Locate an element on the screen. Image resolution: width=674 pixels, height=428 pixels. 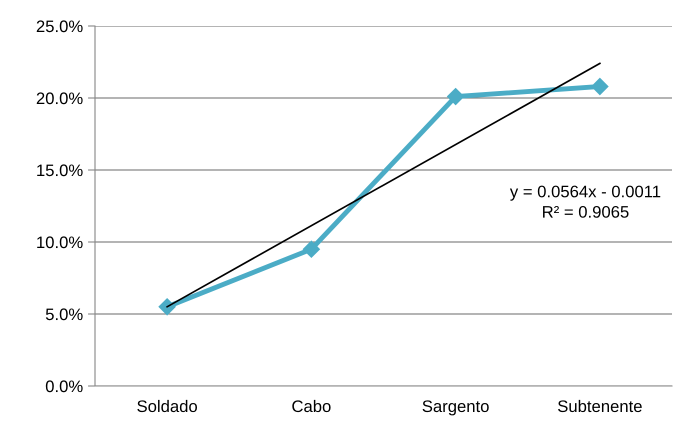
y-tick-label: 5.0% is located at coordinates (64, 314).